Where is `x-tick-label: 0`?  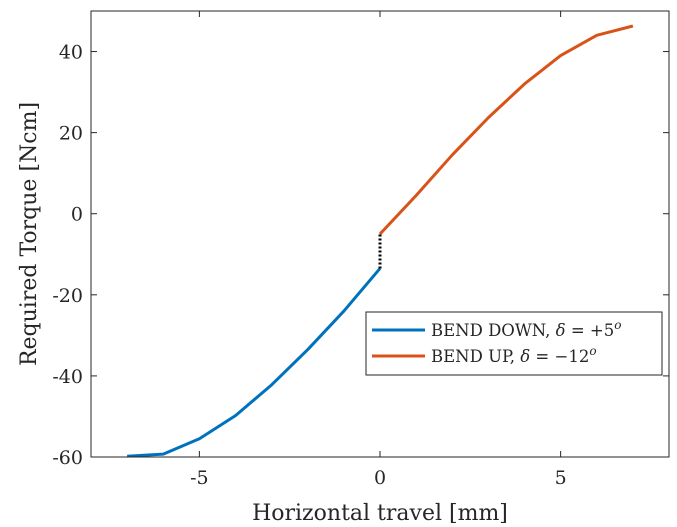 x-tick-label: 0 is located at coordinates (380, 478).